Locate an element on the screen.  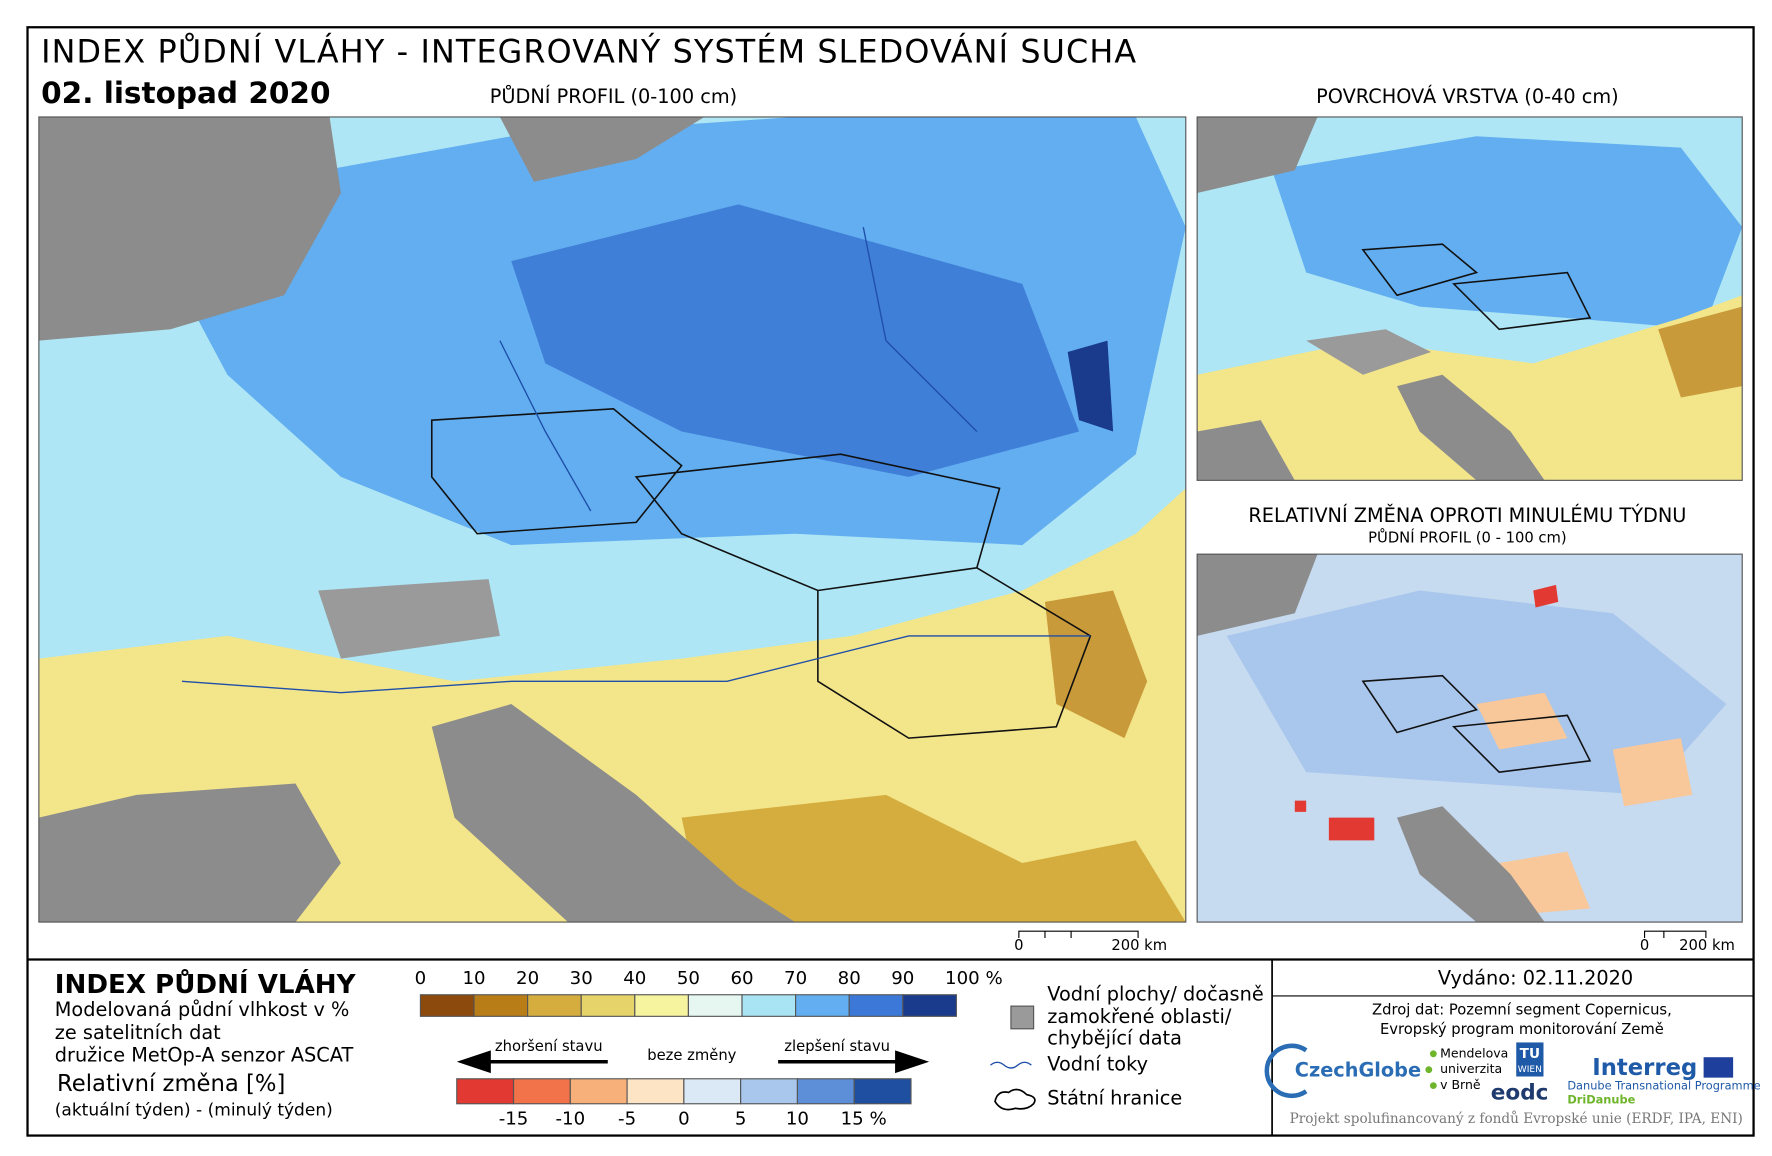
water-swatch is located at coordinates (1022, 1017).